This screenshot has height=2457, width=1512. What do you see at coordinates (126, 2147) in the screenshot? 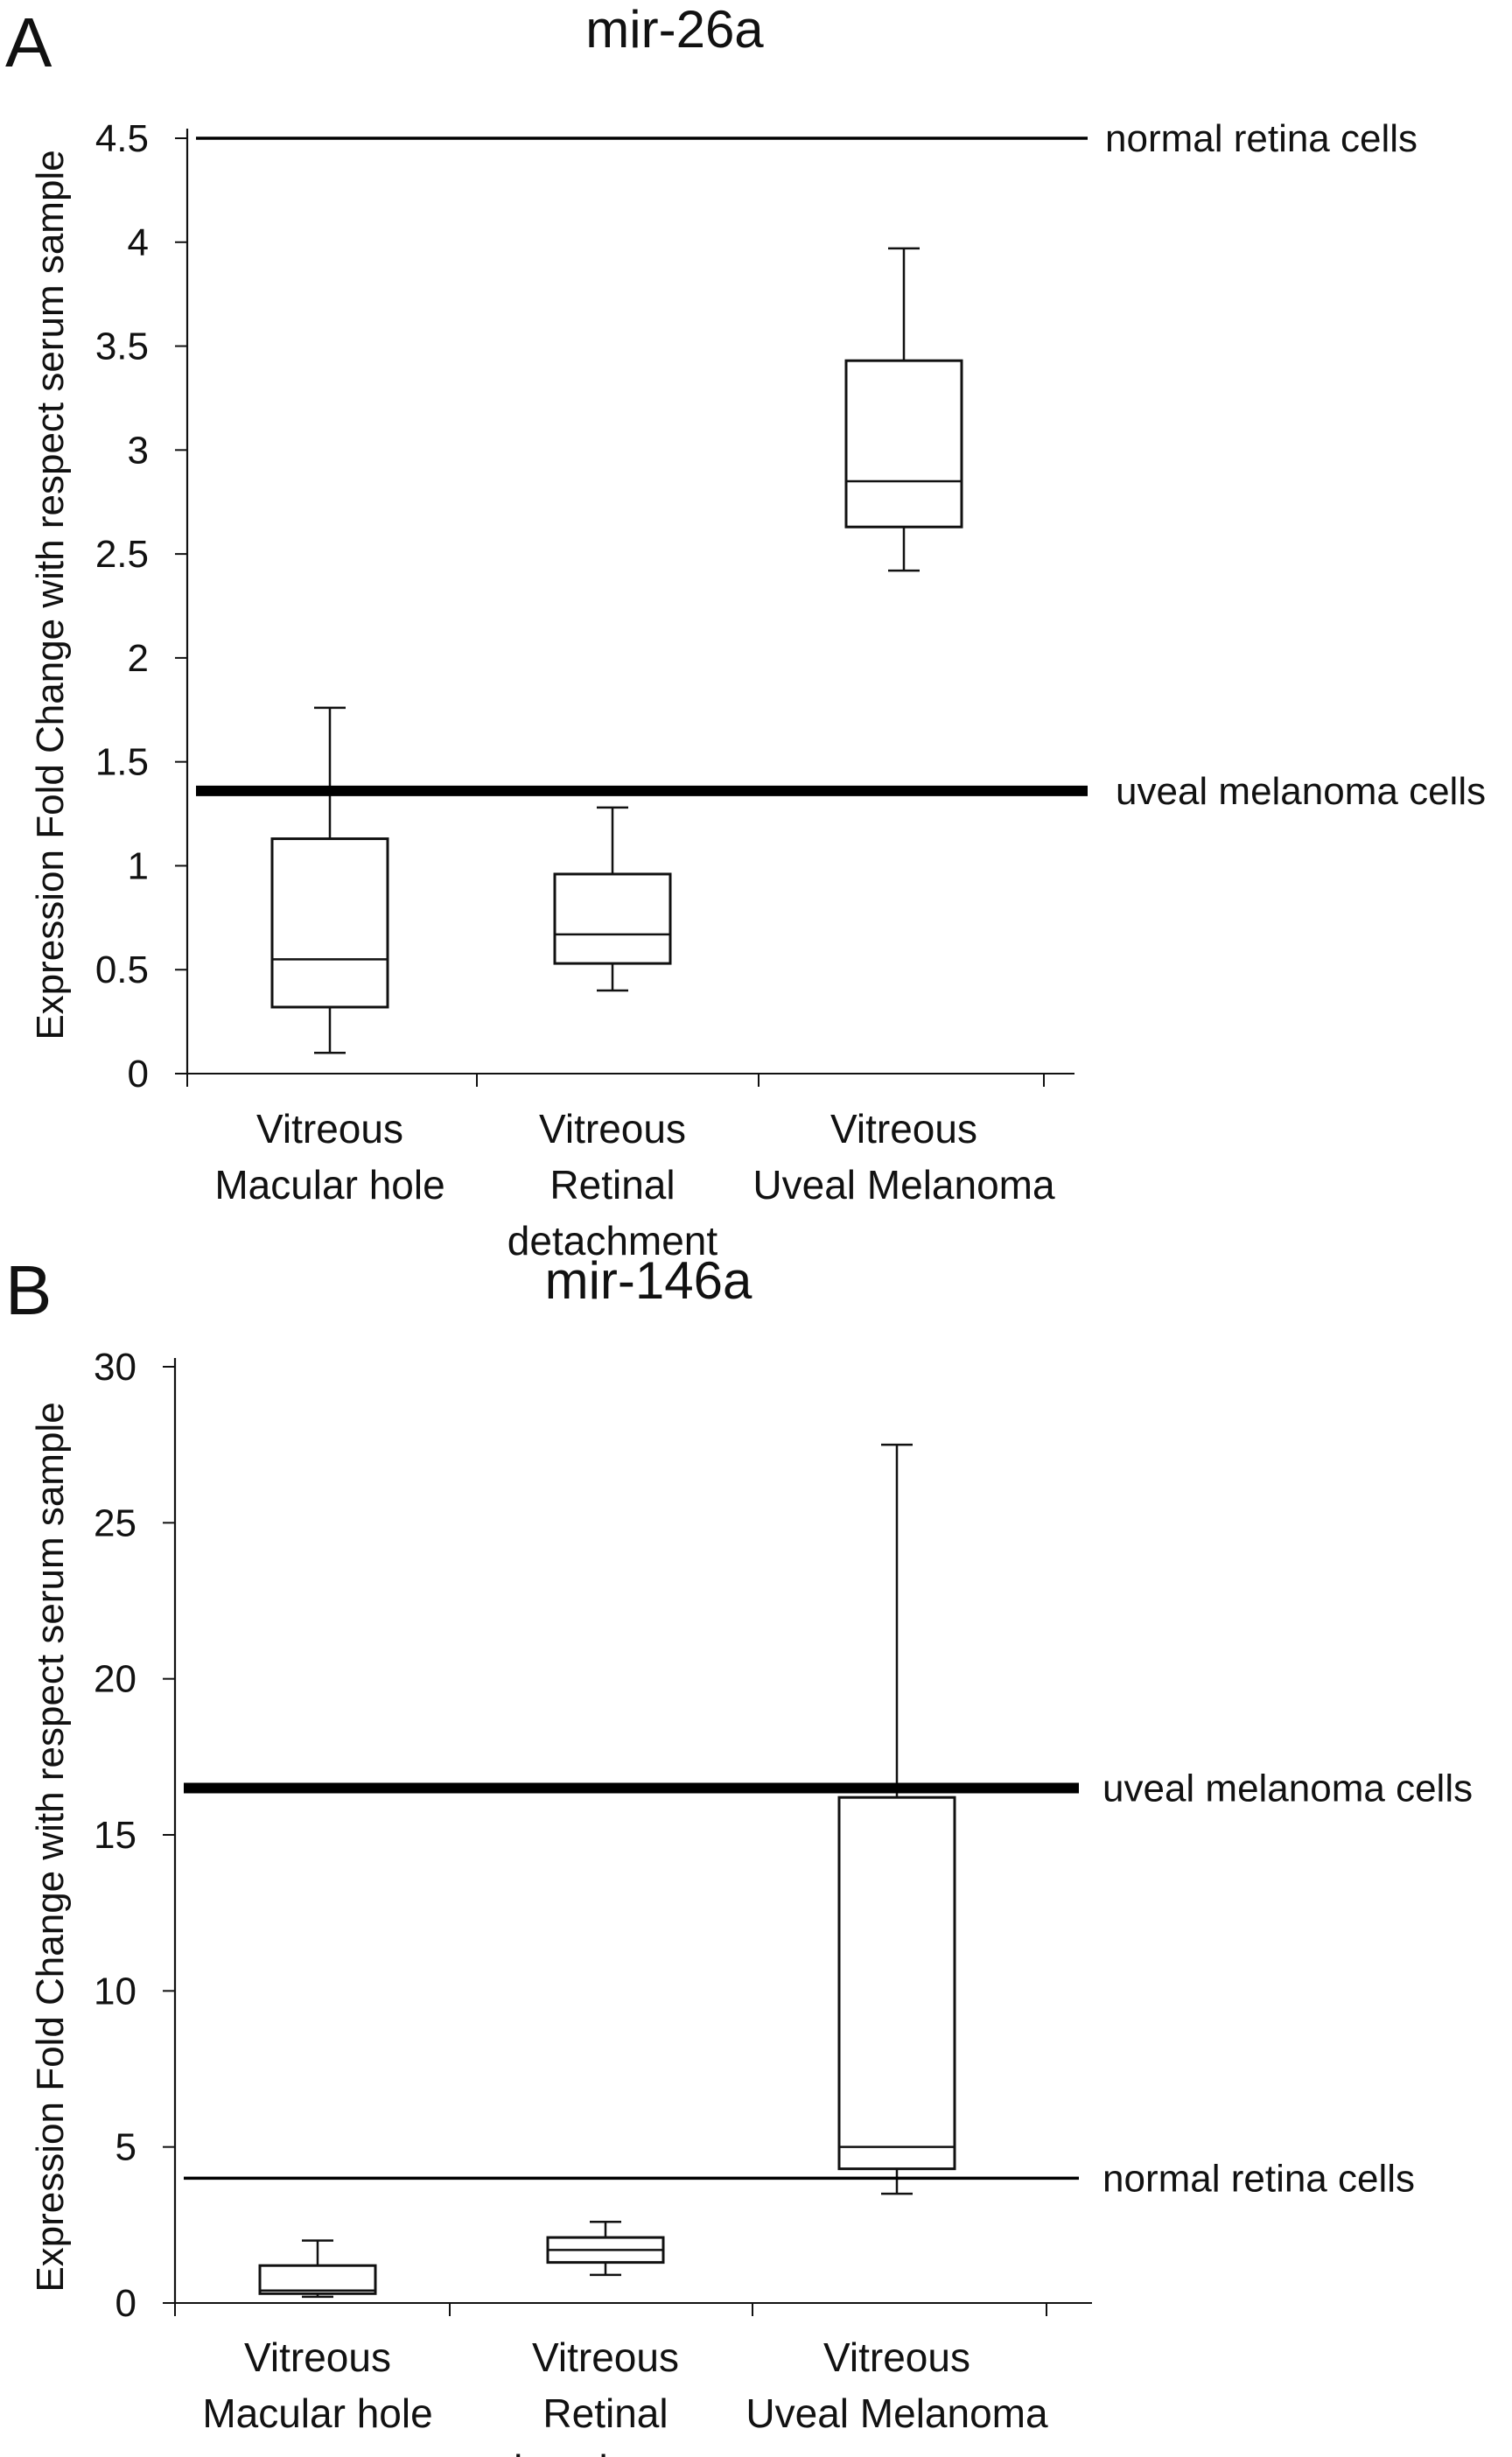
I see `panel-b-y-tick-label-1: 5` at bounding box center [126, 2147].